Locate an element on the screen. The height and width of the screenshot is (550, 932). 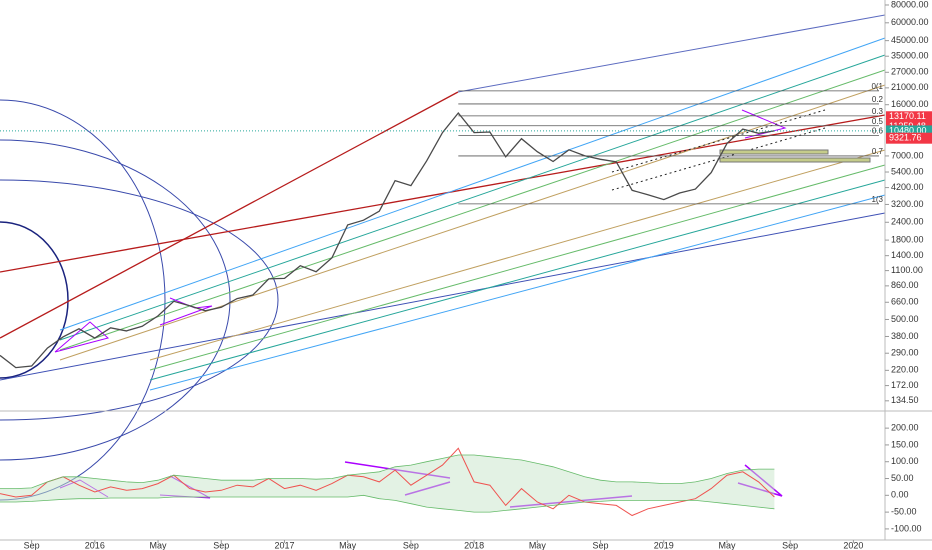
x-tick-label: 2016 is located at coordinates (95, 545).